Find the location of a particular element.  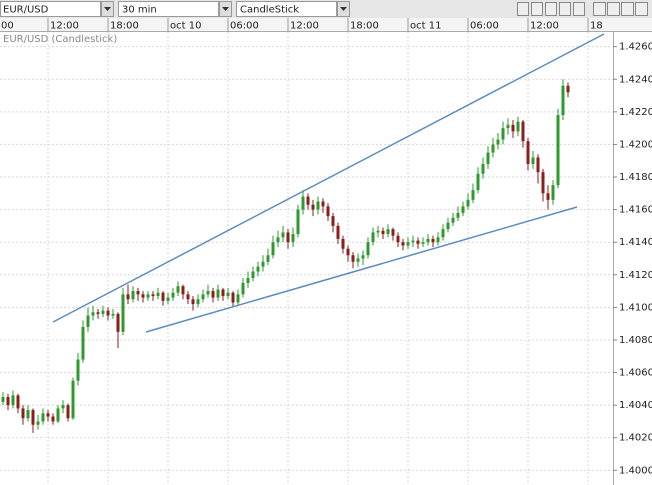

style-text: CandleStick is located at coordinates (269, 10).